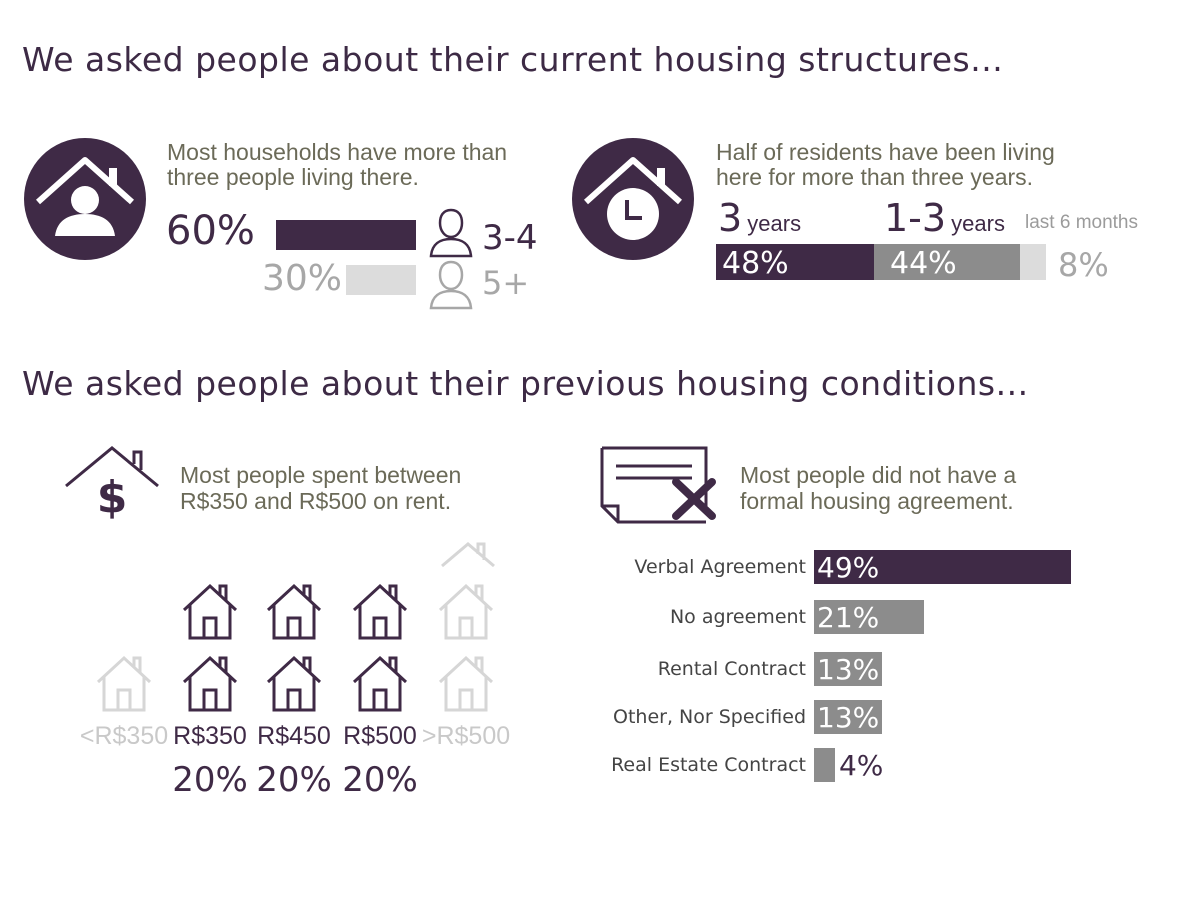  What do you see at coordinates (124, 736) in the screenshot?
I see `rent-label-0: <R$350` at bounding box center [124, 736].